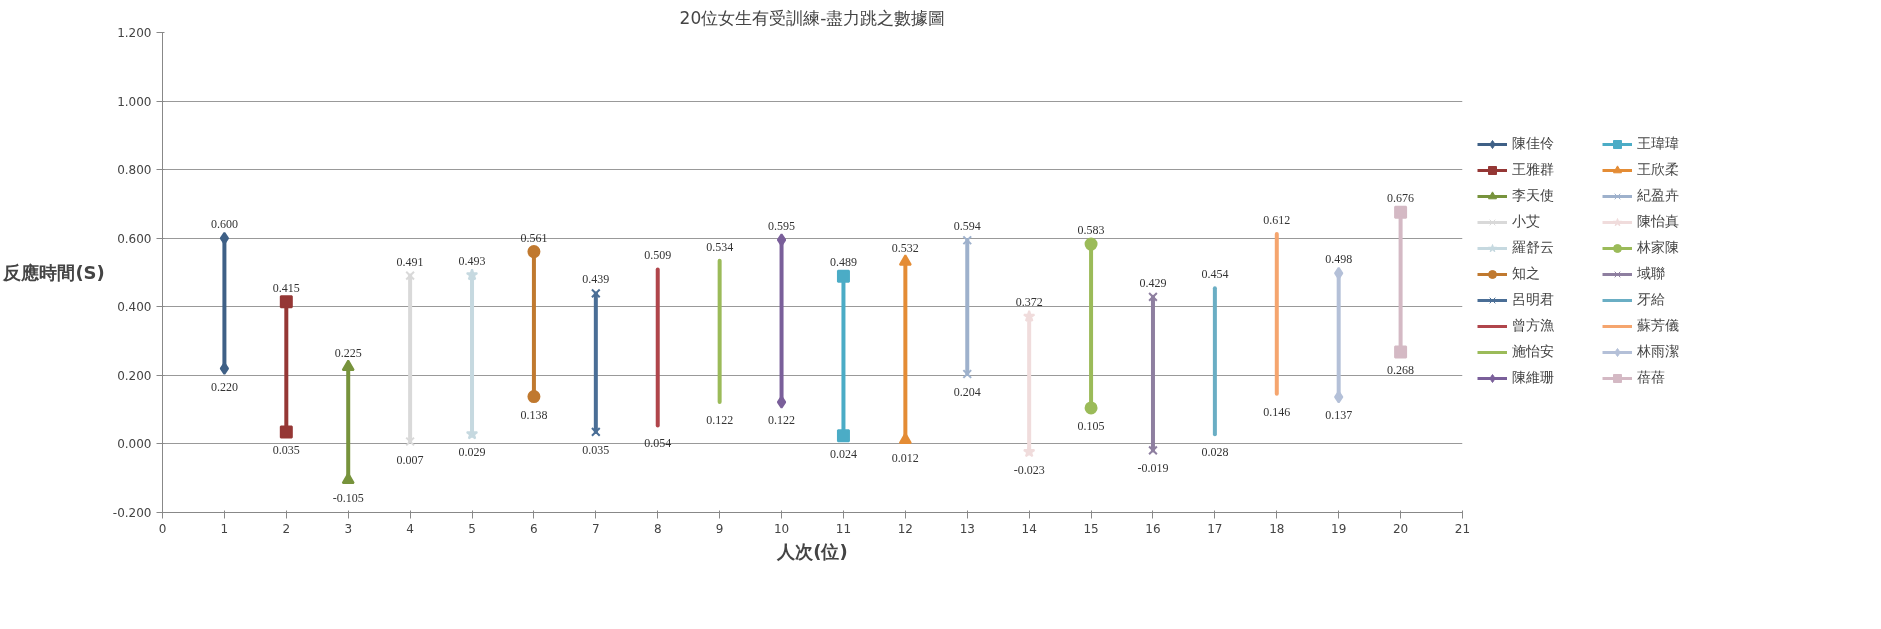 This screenshot has width=1881, height=629. Describe the element at coordinates (134, 238) in the screenshot. I see `y-tick-label: 0.600` at that location.